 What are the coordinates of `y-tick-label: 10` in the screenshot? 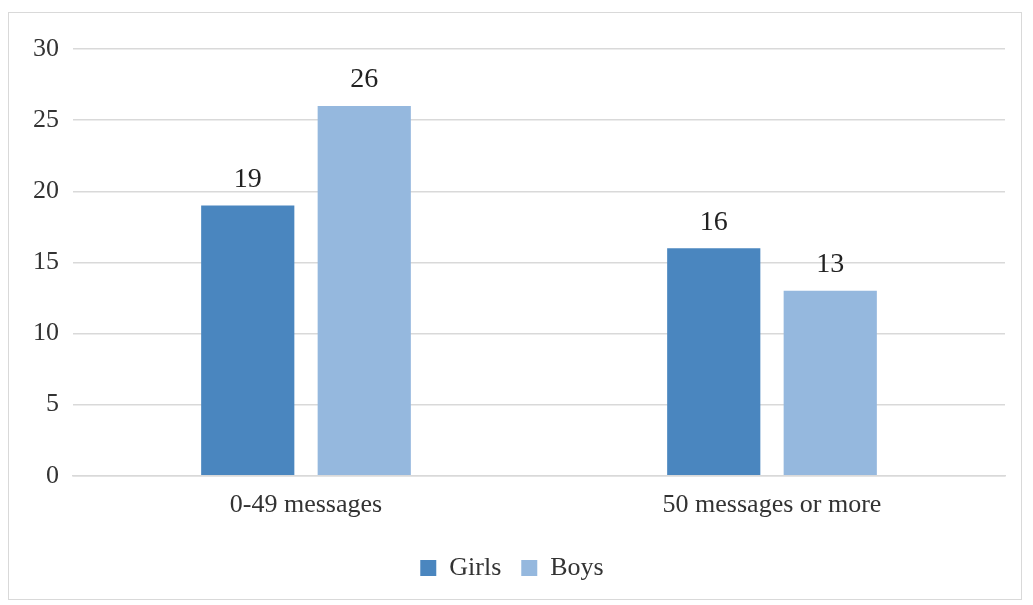 It's located at (46, 332).